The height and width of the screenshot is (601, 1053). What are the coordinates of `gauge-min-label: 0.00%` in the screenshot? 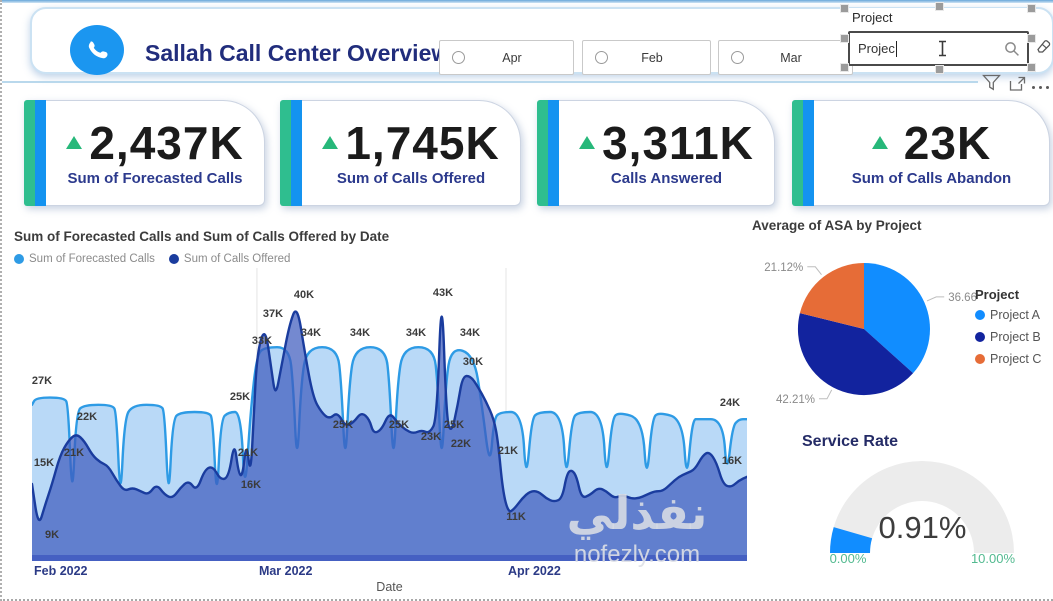 It's located at (848, 558).